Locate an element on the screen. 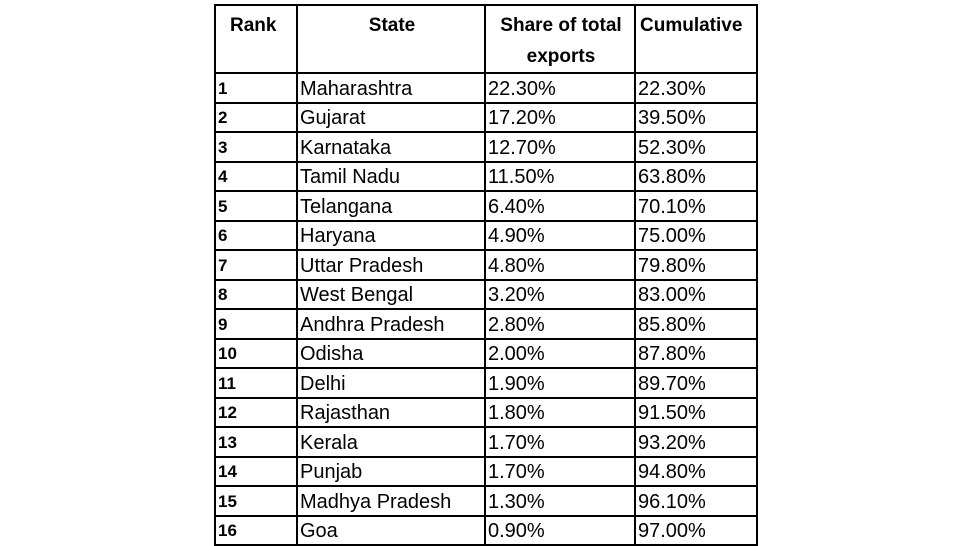  table-row: 11 Delhi 1.90% 89.70% is located at coordinates (486, 383).